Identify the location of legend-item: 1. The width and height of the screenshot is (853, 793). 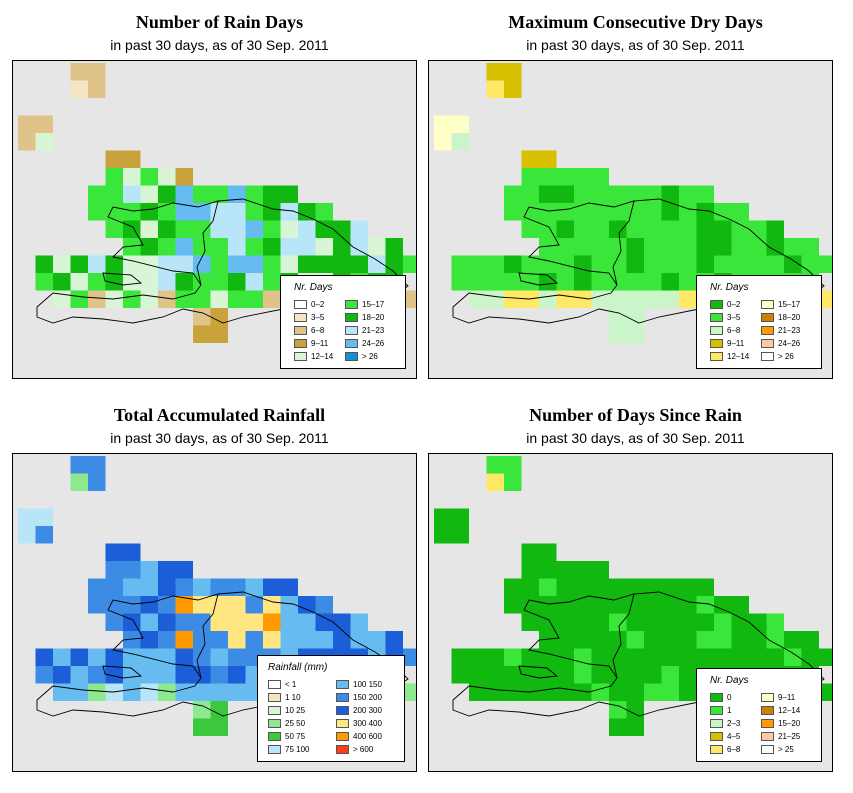
(720, 710).